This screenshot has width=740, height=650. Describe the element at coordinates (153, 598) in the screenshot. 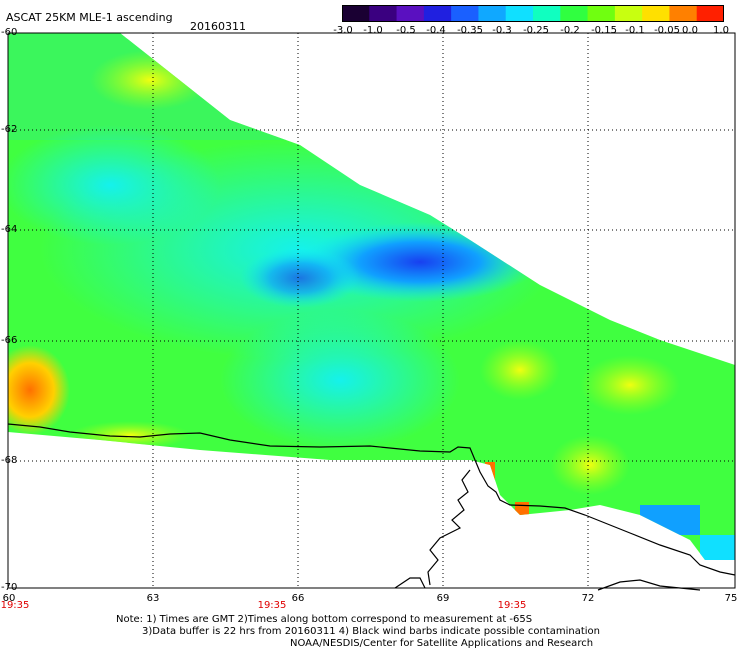

I see `lon-label: 63` at that location.